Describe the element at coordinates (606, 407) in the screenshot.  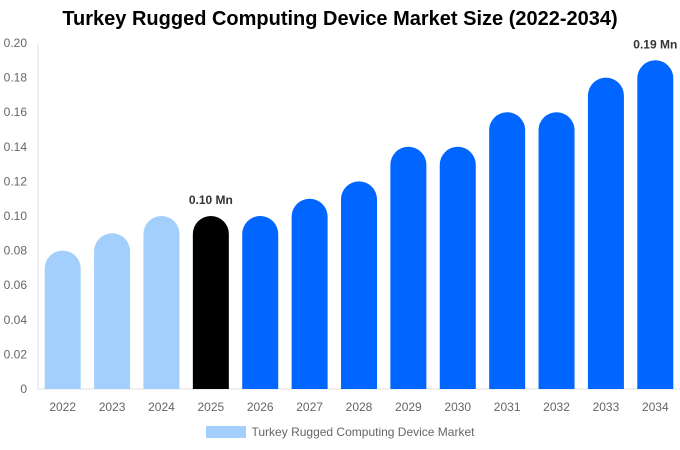
I see `x-tick-label: 2033` at that location.